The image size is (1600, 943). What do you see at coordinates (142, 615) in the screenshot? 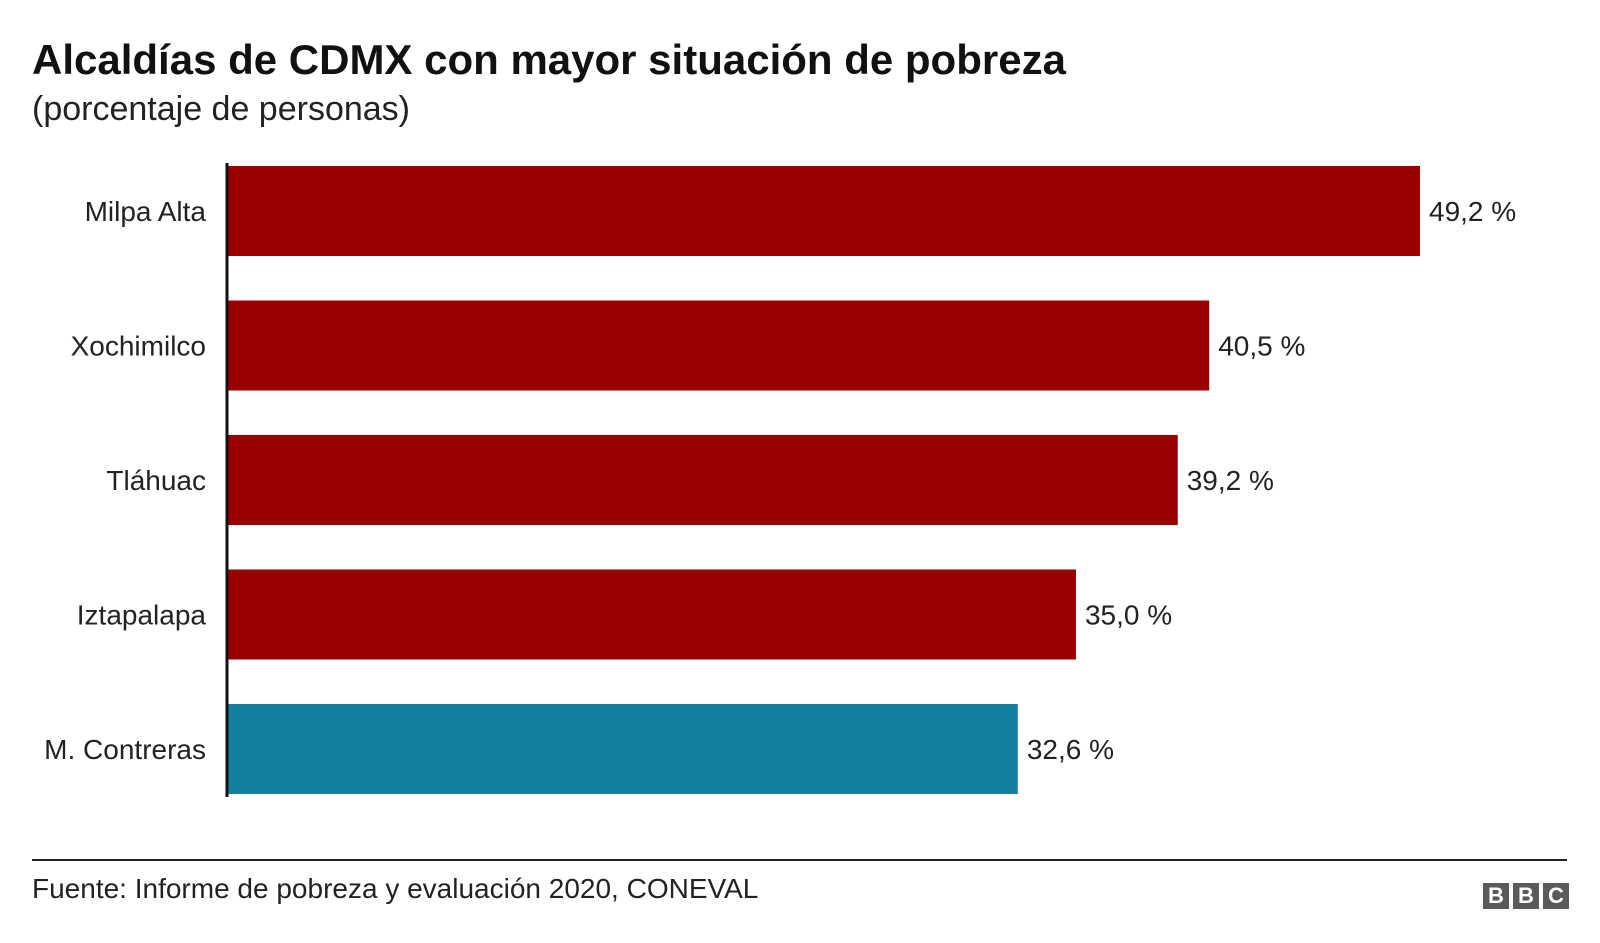
I see `category-label: Iztapalapa` at bounding box center [142, 615].